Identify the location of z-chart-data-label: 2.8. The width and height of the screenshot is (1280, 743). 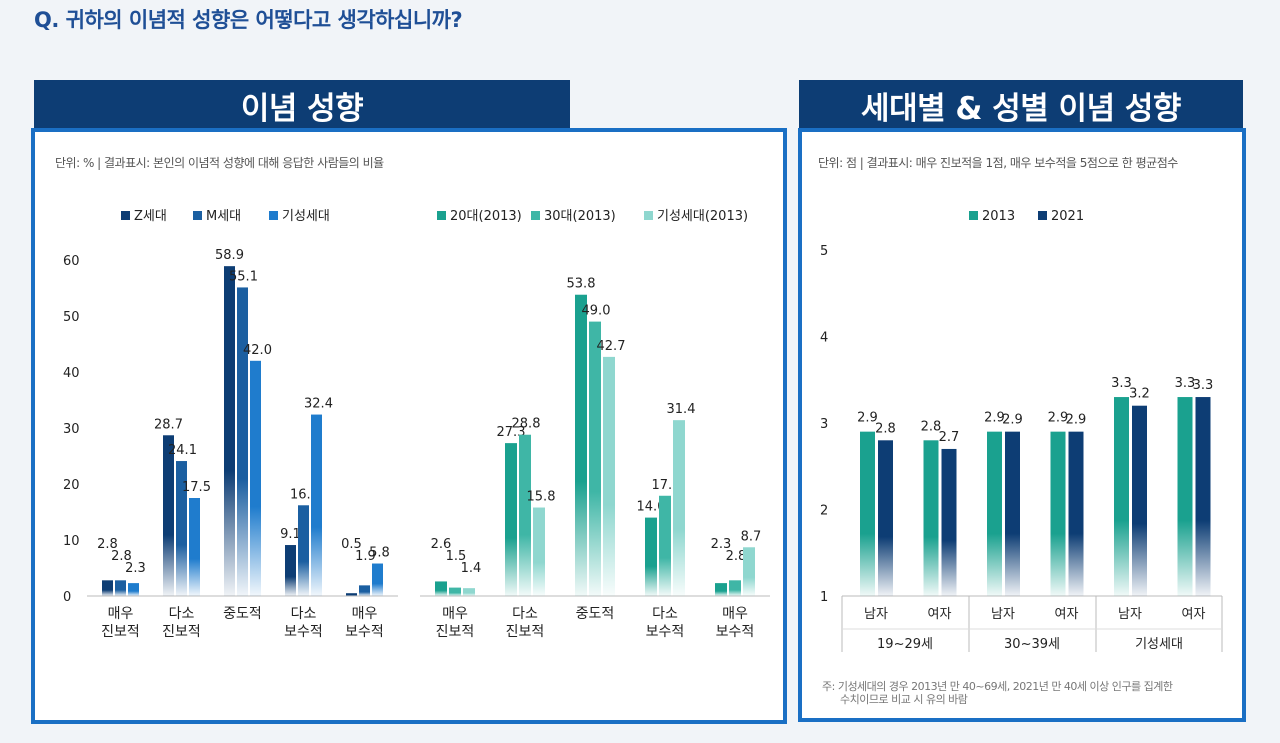
(121, 556).